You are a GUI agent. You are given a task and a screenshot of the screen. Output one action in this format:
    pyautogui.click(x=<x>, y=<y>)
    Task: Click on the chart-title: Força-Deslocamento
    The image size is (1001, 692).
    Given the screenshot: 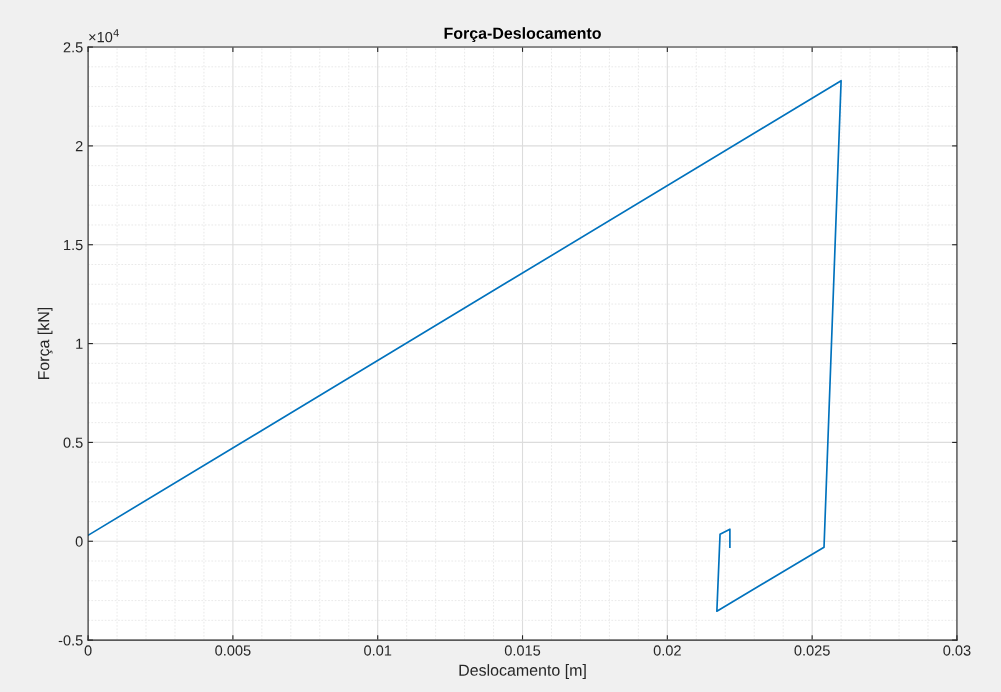 What is the action you would take?
    pyautogui.click(x=522, y=35)
    